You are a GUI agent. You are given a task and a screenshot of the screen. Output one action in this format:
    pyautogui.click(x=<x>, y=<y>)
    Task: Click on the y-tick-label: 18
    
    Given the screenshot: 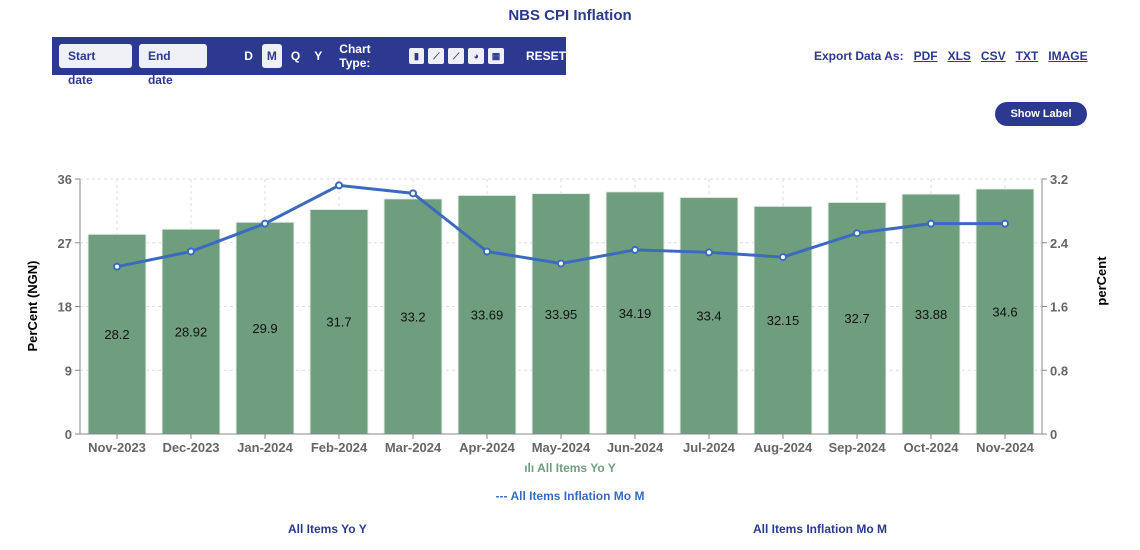 What is the action you would take?
    pyautogui.click(x=65, y=307)
    